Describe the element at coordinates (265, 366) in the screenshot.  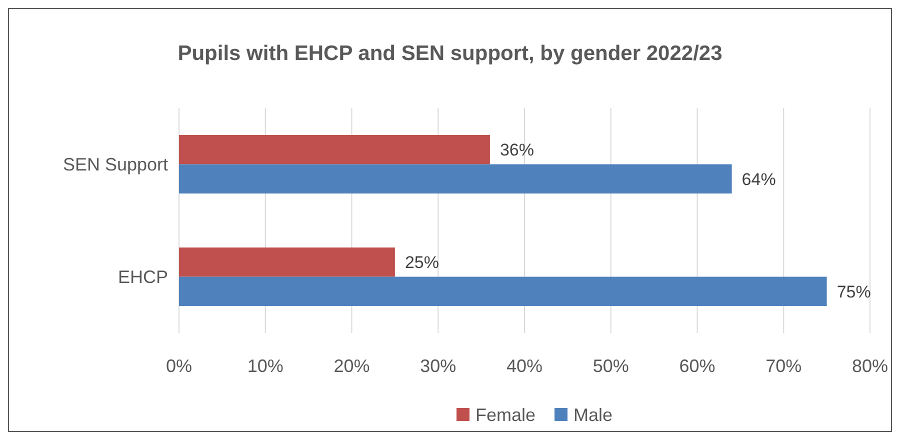
I see `x-tick-label: 10%` at that location.